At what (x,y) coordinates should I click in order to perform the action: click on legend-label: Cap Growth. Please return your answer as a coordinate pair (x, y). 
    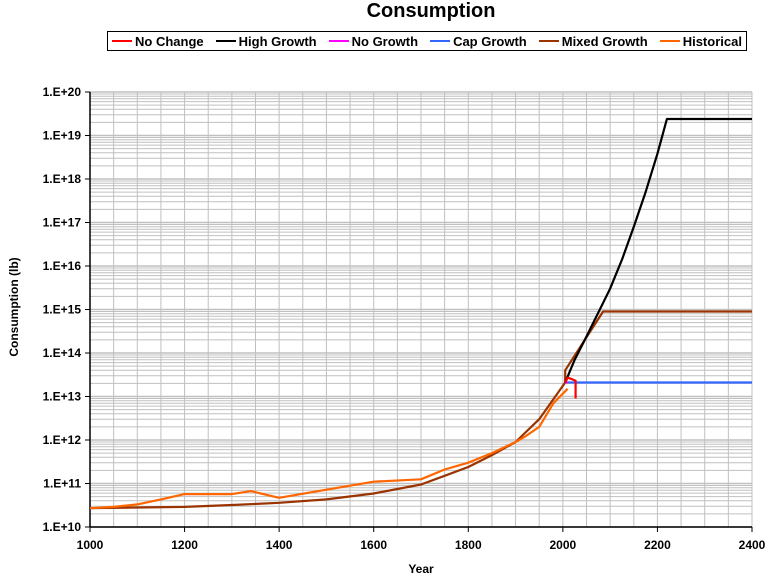
    Looking at the image, I should click on (490, 41).